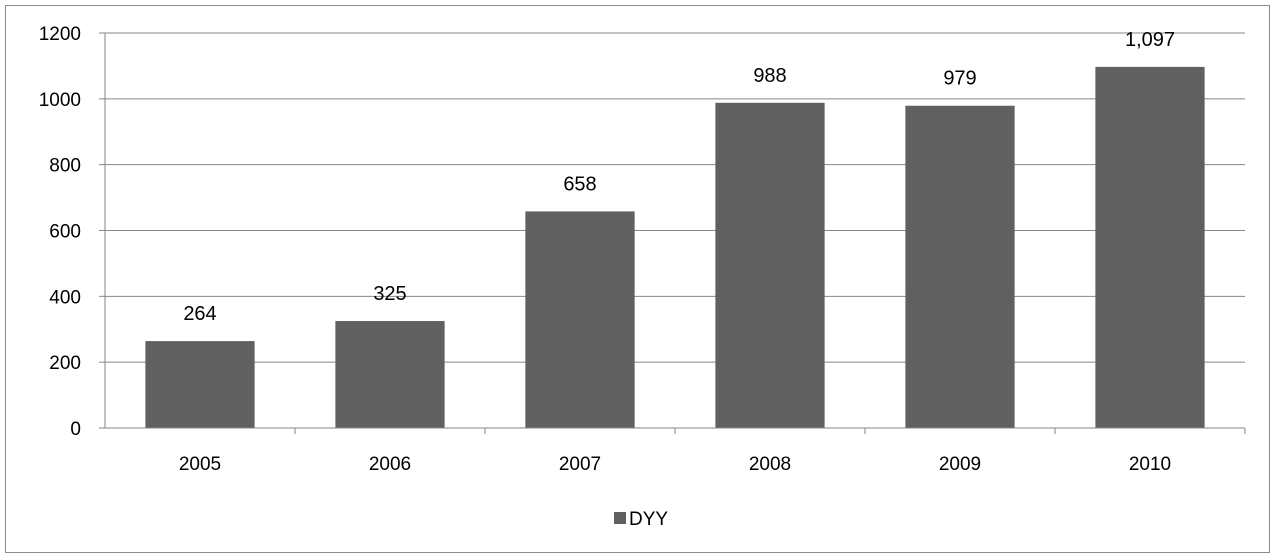 The image size is (1276, 559). What do you see at coordinates (65, 166) in the screenshot?
I see `y-tick-label: 800` at bounding box center [65, 166].